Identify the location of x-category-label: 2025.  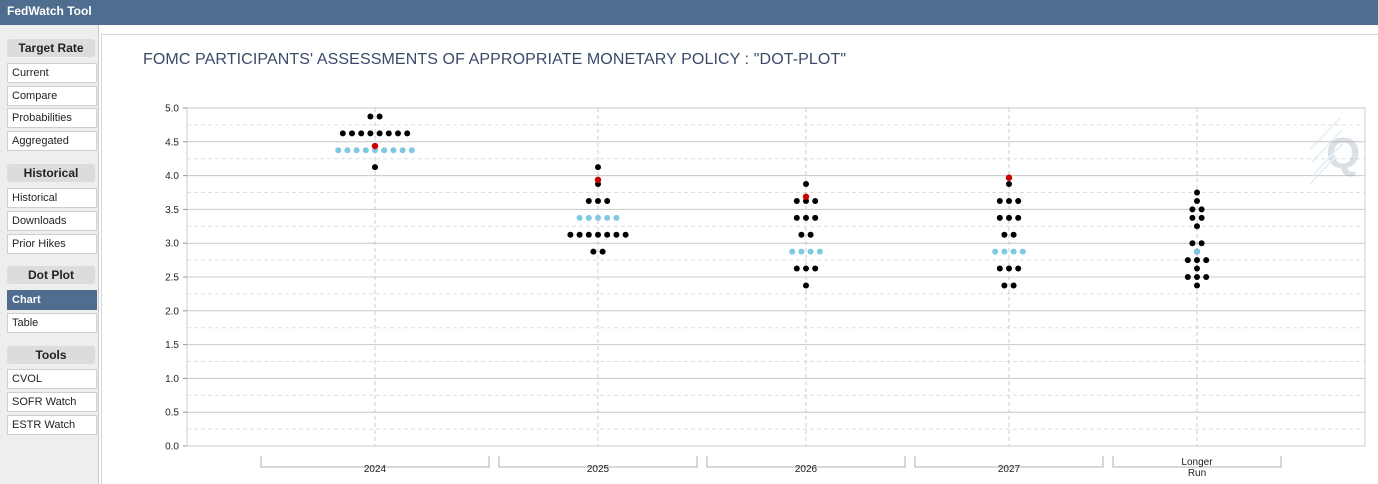
(598, 469).